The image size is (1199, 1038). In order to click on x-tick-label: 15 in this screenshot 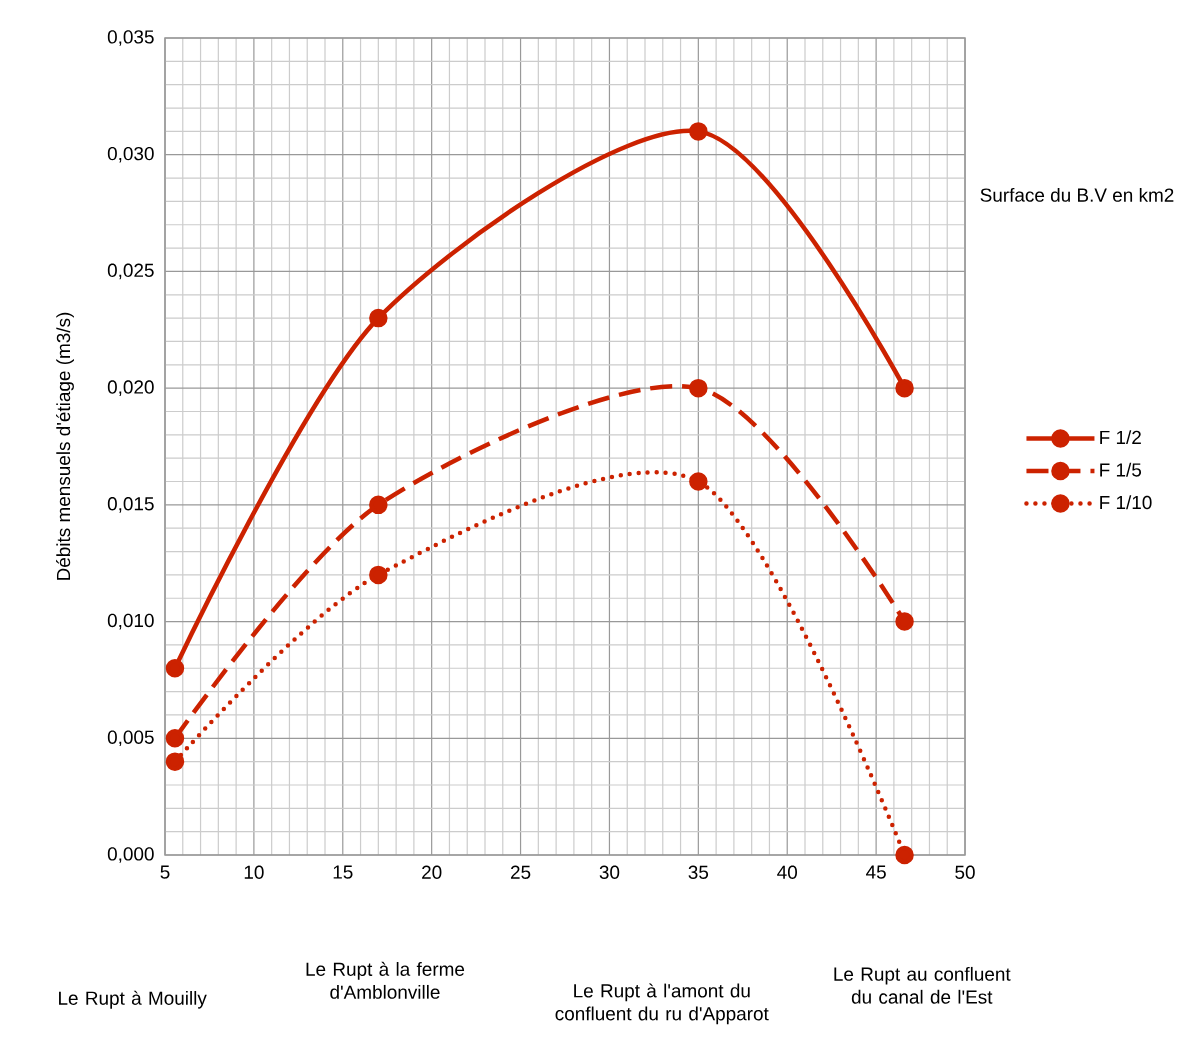, I will do `click(343, 872)`.